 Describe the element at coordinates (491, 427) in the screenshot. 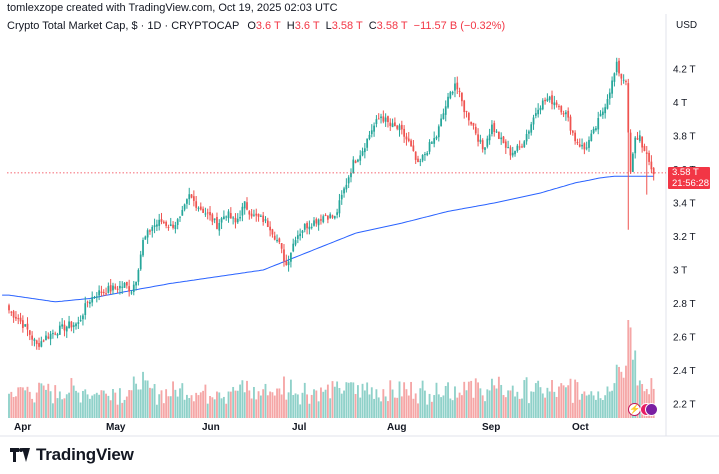

I see `x-tick-label: Sep` at that location.